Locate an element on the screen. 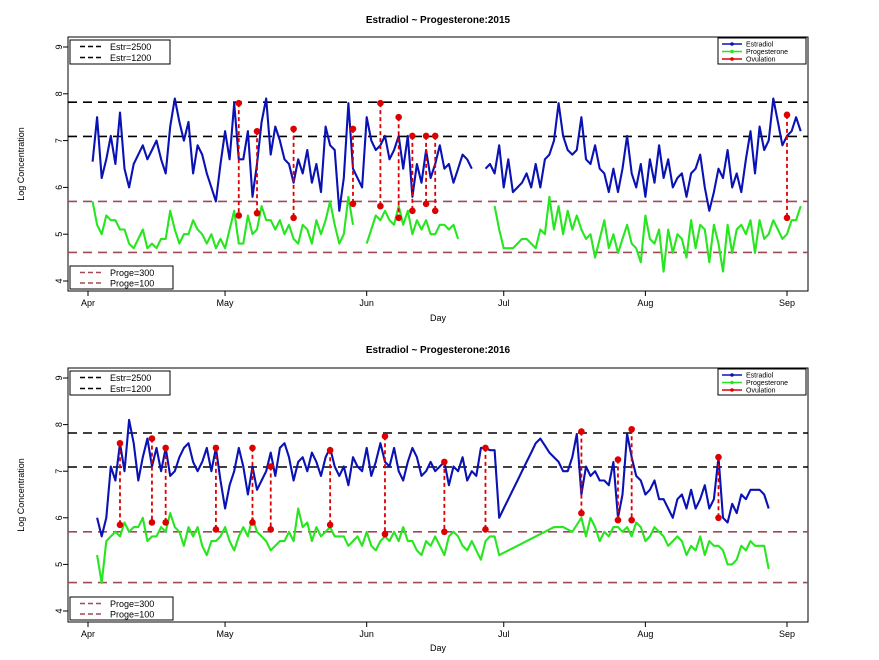 This screenshot has height=660, width=879. x-tick-label: Jul is located at coordinates (504, 634).